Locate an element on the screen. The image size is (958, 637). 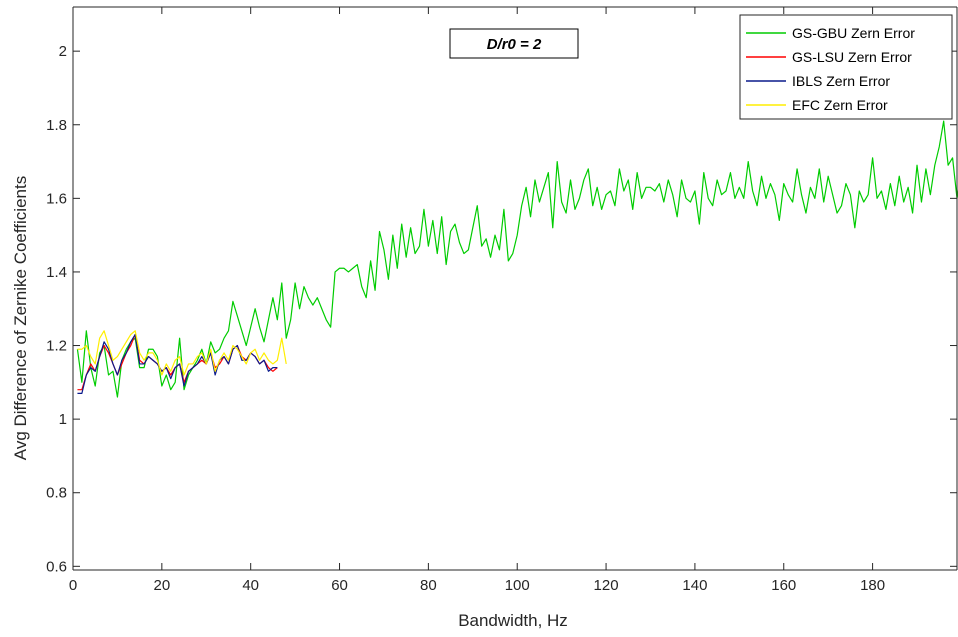
legend-entry: GS-LSU Zern Error is located at coordinates (829, 57).